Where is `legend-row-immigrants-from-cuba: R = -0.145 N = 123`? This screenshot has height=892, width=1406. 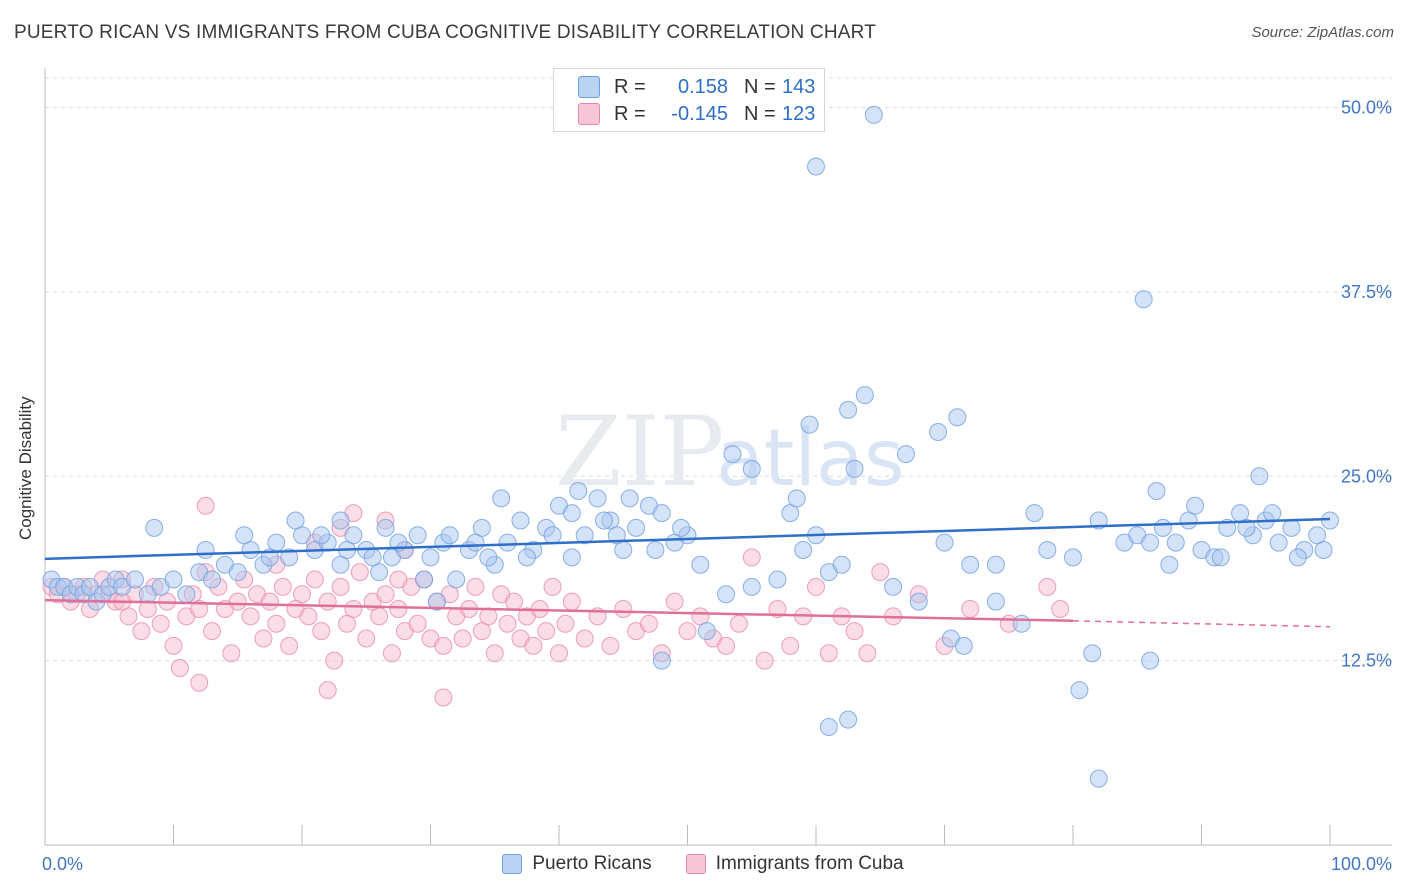 legend-row-immigrants-from-cuba: R = -0.145 N = 123 is located at coordinates (696, 114).